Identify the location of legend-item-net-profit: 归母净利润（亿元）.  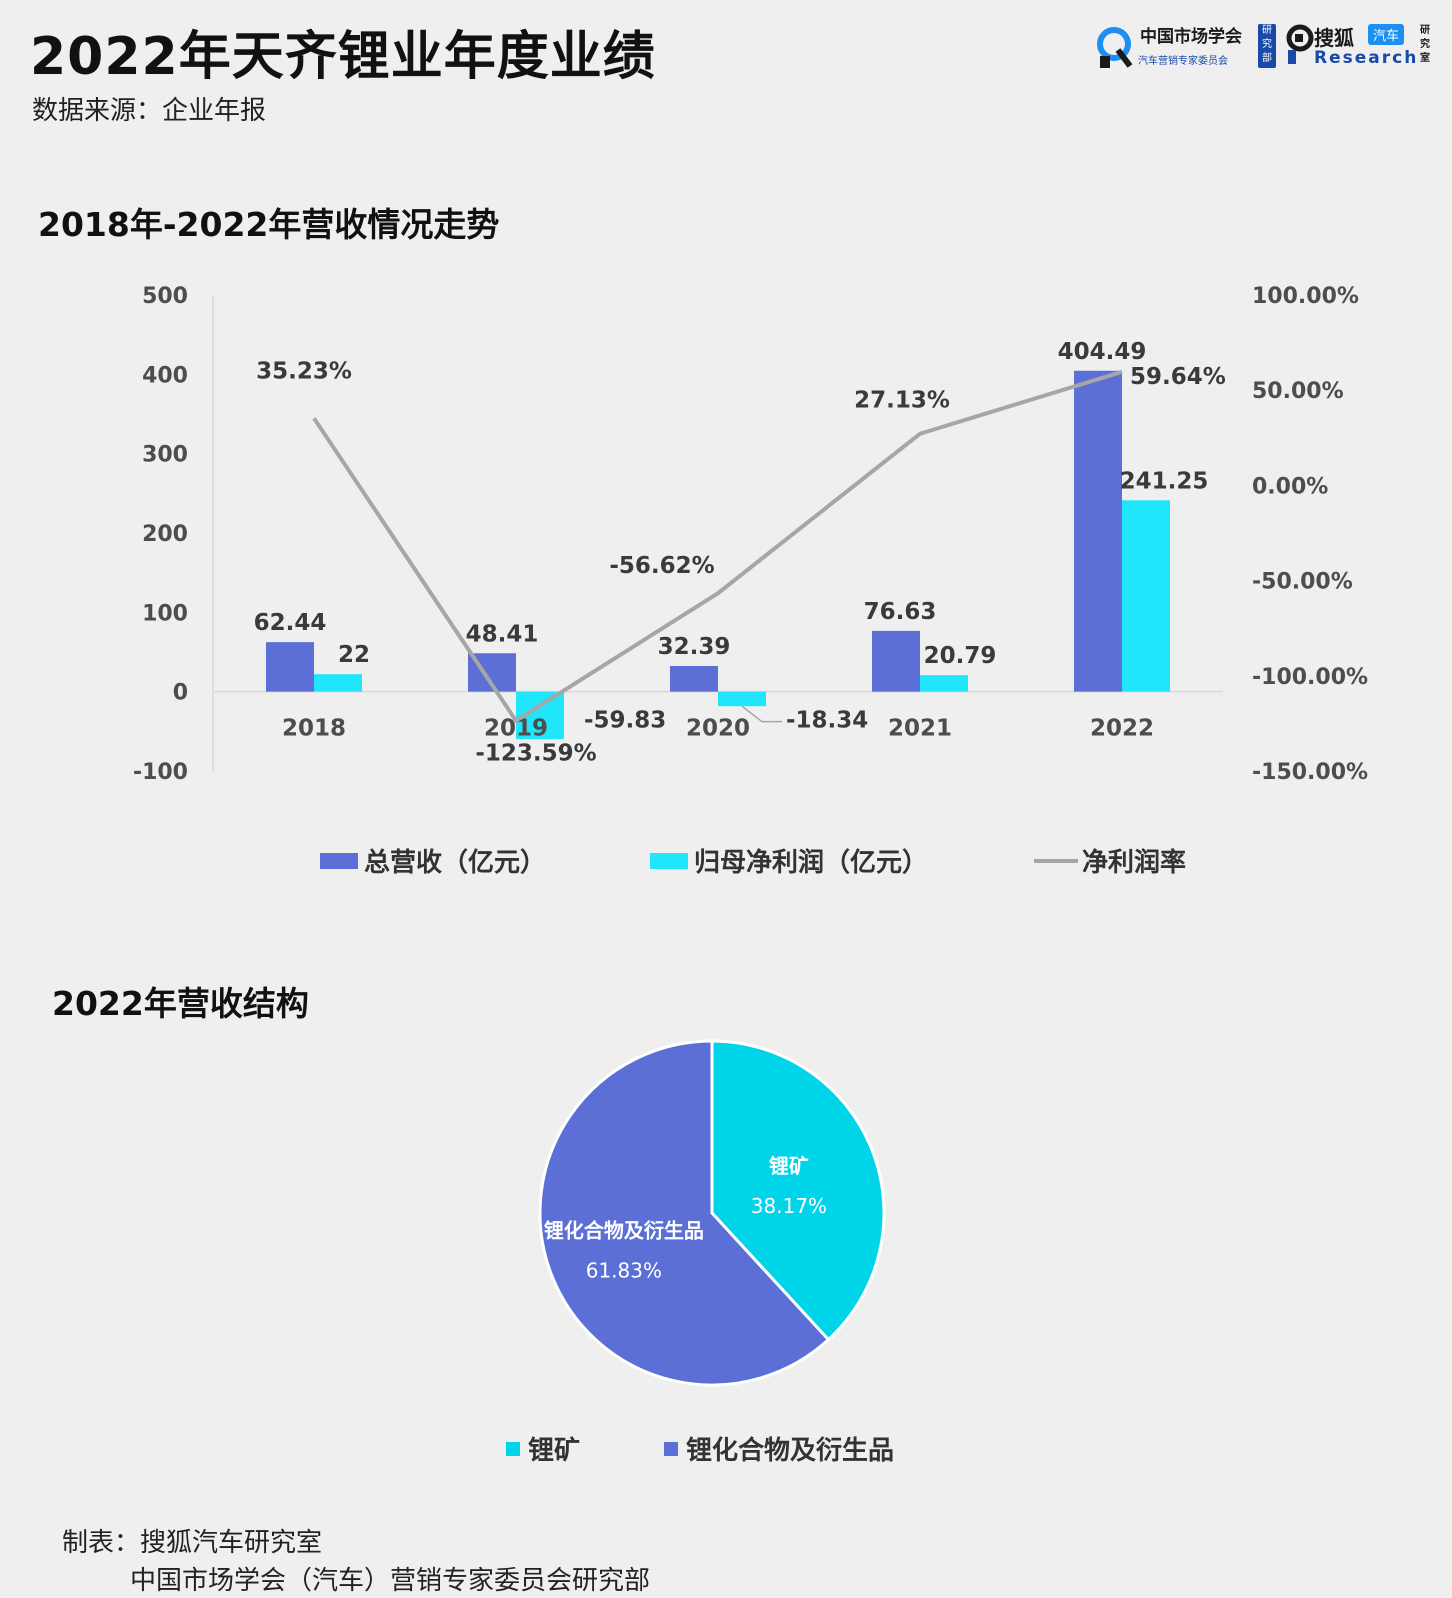
(789, 860).